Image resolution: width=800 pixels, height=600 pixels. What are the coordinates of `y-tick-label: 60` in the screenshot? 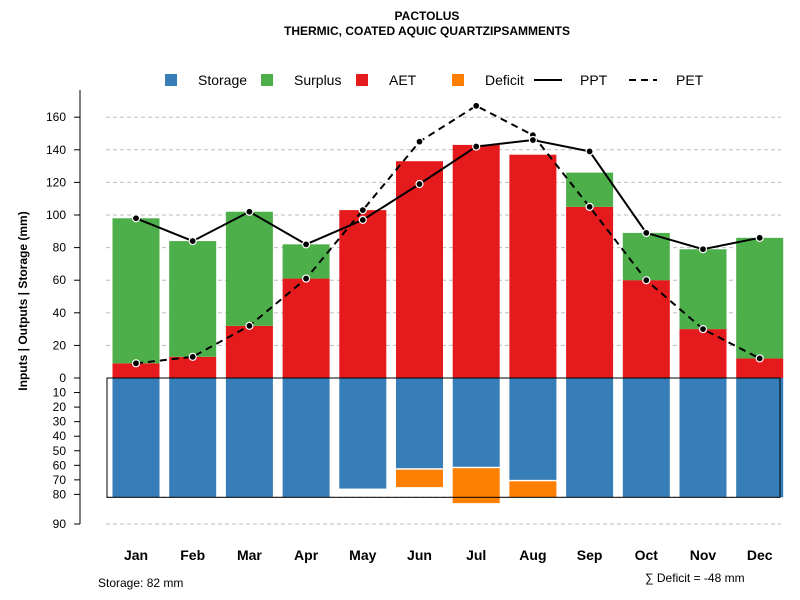 It's located at (60, 280).